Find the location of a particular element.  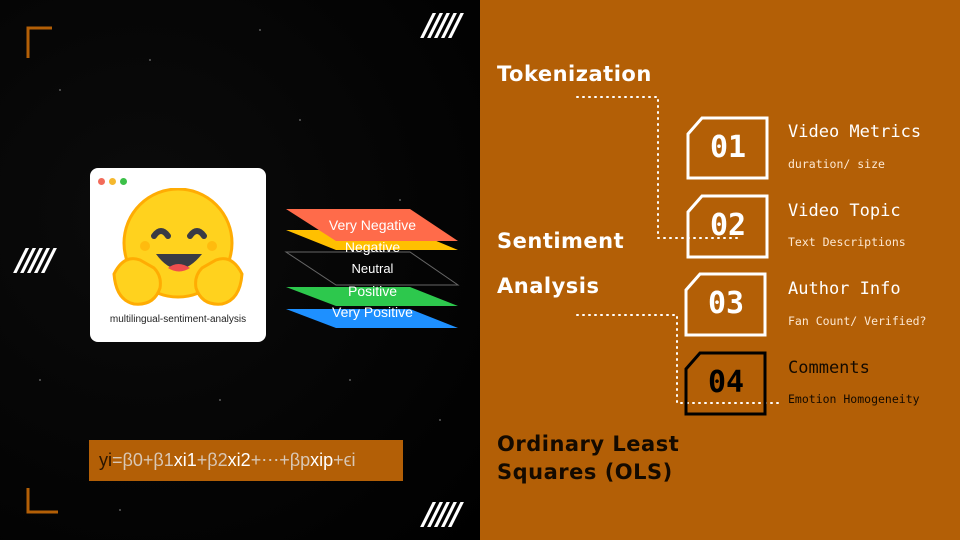

item-subtitle: Fan Count/ Verified? is located at coordinates (857, 321).